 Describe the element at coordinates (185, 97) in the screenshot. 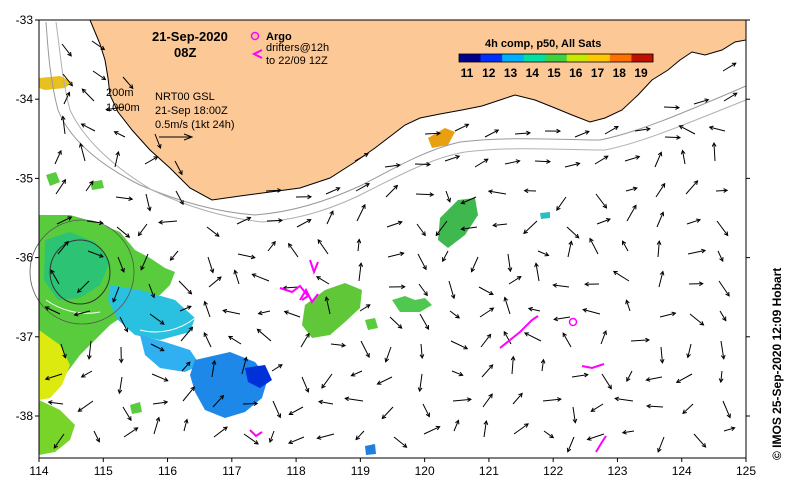

I see `model-name: NRT00 GSL` at that location.